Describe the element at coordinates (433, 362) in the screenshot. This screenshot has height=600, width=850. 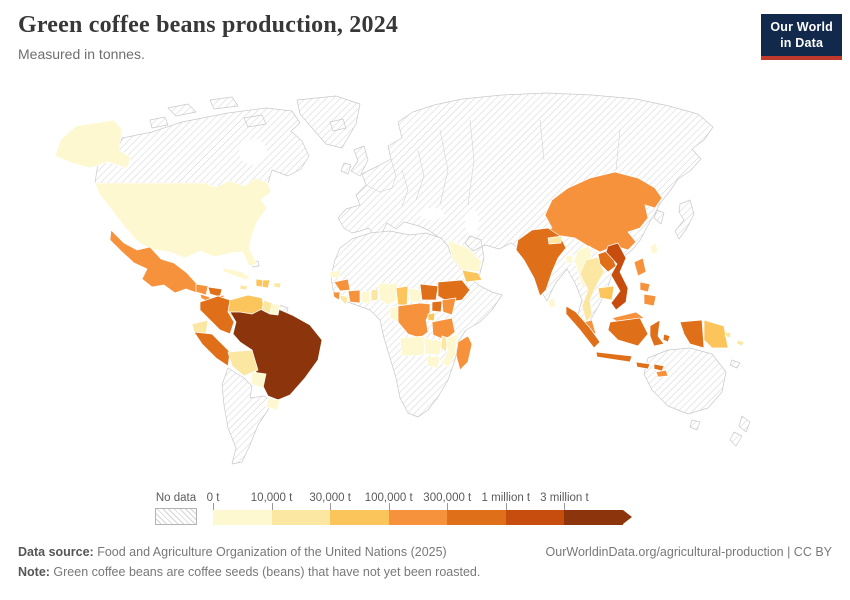
I see `country-zimbabwe` at that location.